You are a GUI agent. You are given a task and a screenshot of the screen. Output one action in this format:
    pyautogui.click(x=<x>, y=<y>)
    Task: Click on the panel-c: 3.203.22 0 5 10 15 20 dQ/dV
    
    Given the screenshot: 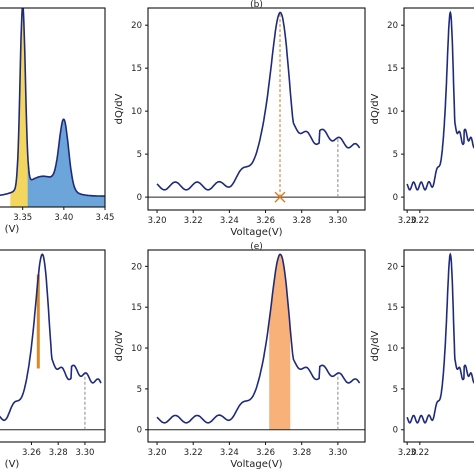 What is the action you would take?
    pyautogui.click(x=422, y=116)
    